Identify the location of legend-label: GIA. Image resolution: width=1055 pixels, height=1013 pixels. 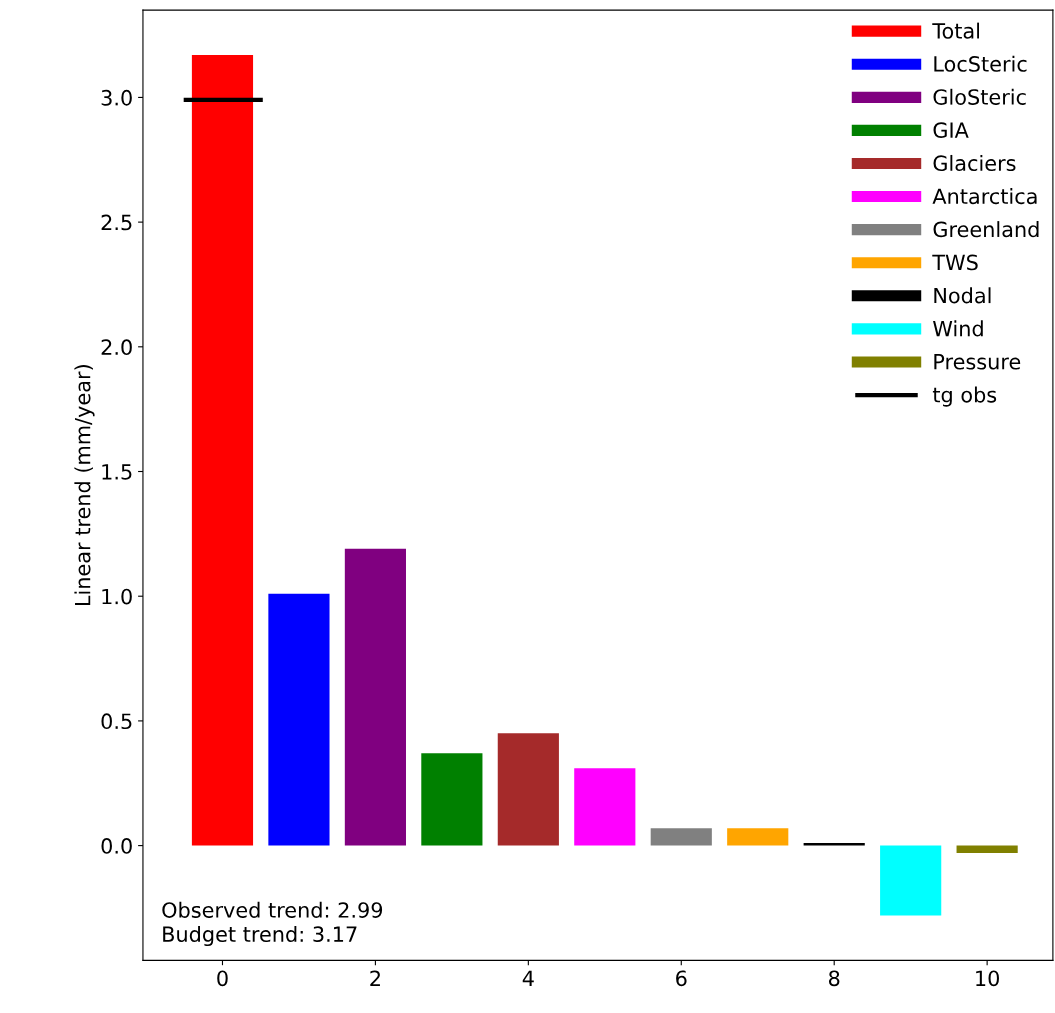
(951, 130).